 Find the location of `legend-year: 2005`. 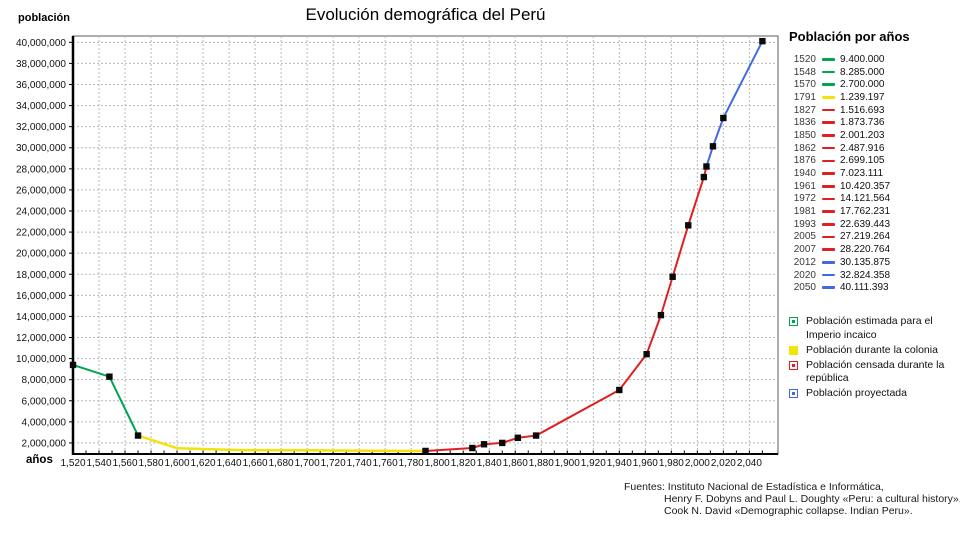

legend-year: 2005 is located at coordinates (804, 237).